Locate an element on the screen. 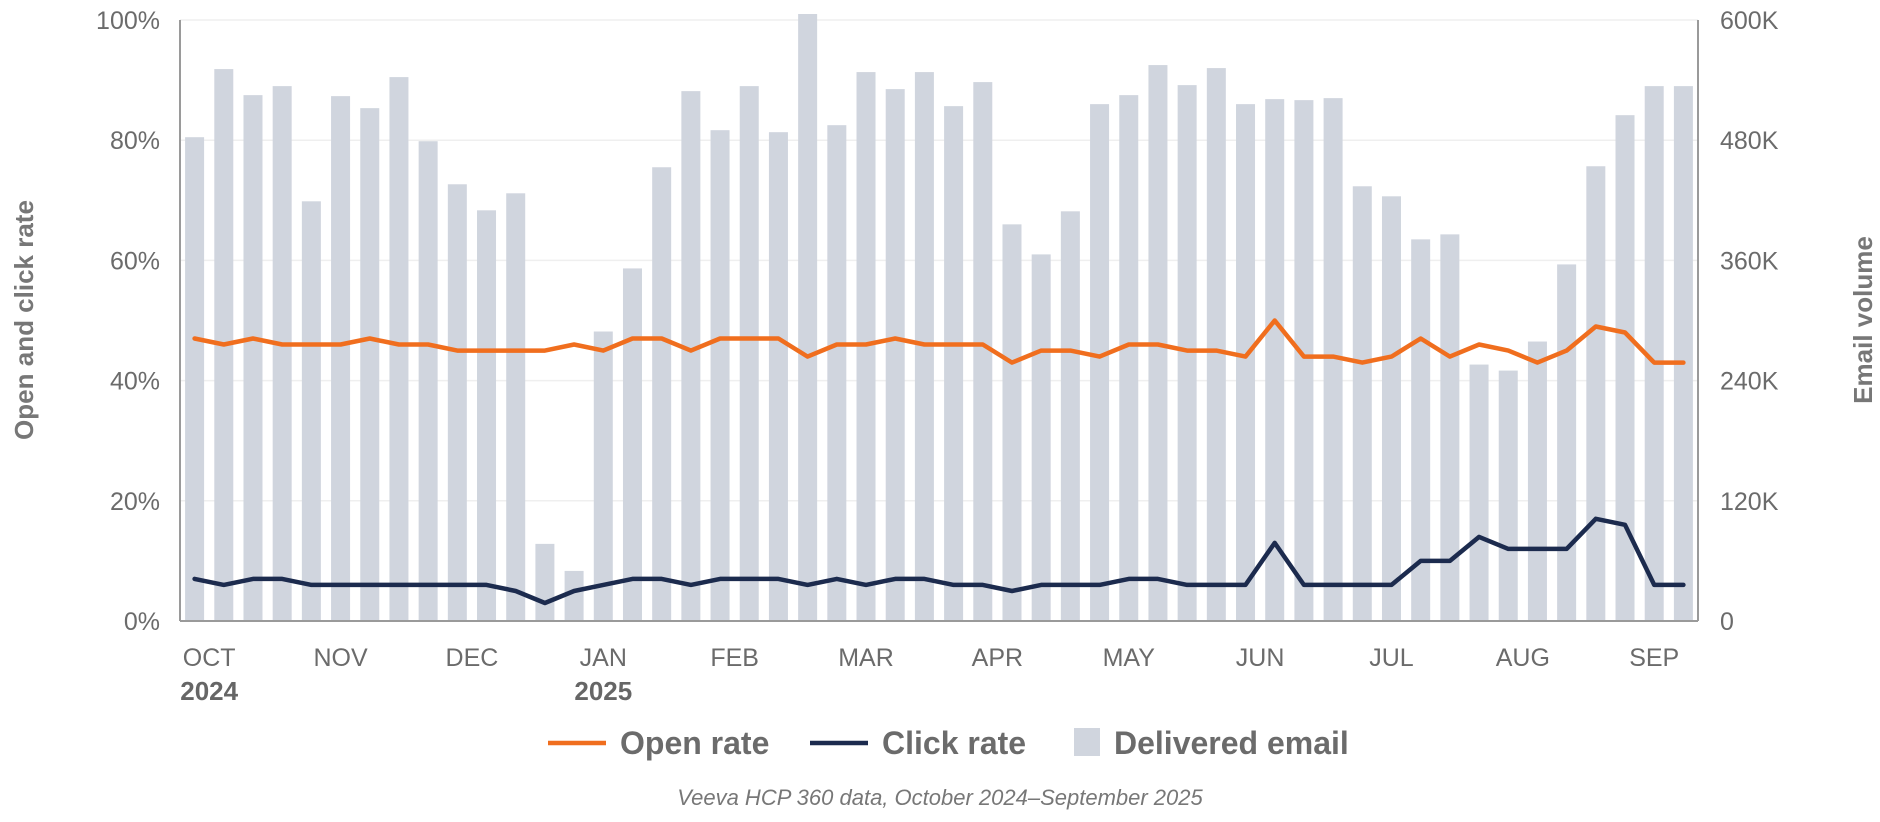 The image size is (1880, 822). legend: Open rate Click rate Delivered email is located at coordinates (948, 743).